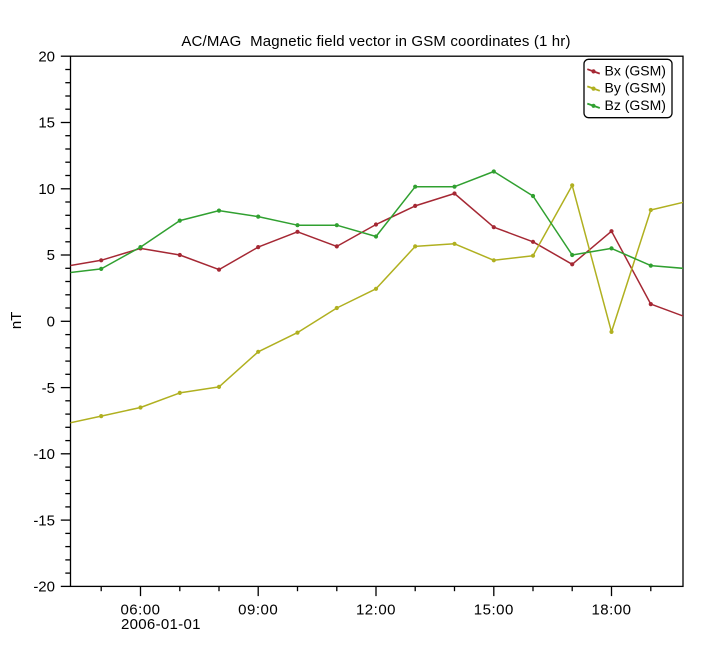 This screenshot has height=656, width=724. I want to click on svg-text: By (GSM), so click(635, 88).